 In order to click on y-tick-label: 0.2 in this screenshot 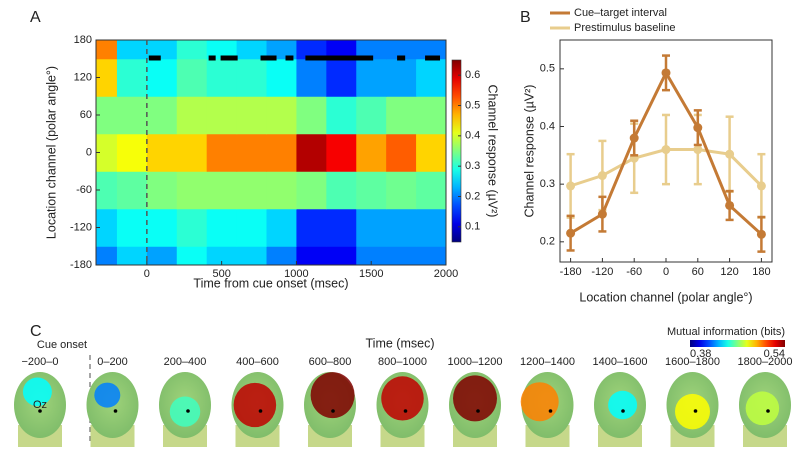, I will do `click(547, 242)`.